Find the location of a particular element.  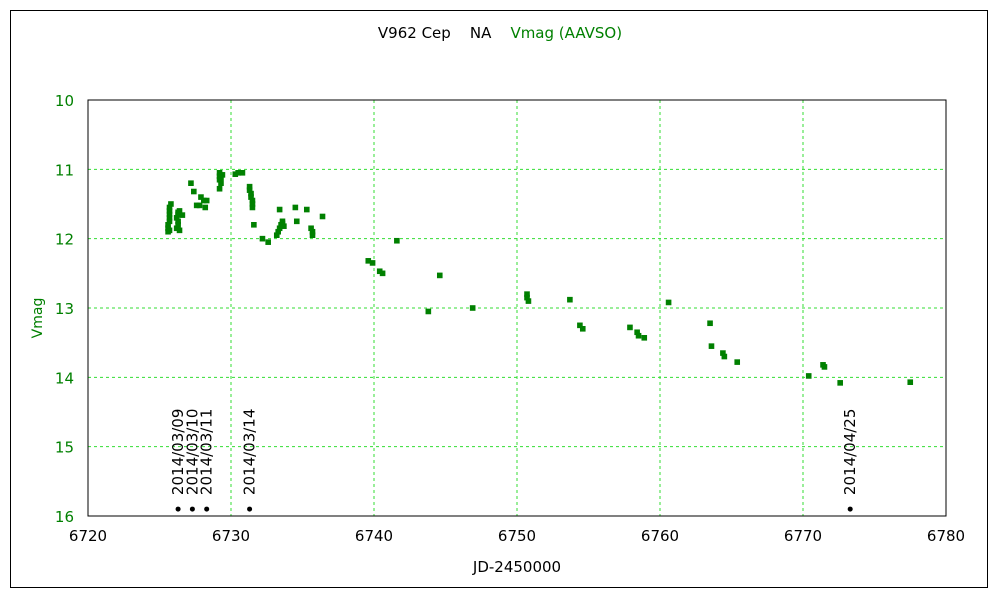

x-tick-label: 6730 is located at coordinates (231, 536).